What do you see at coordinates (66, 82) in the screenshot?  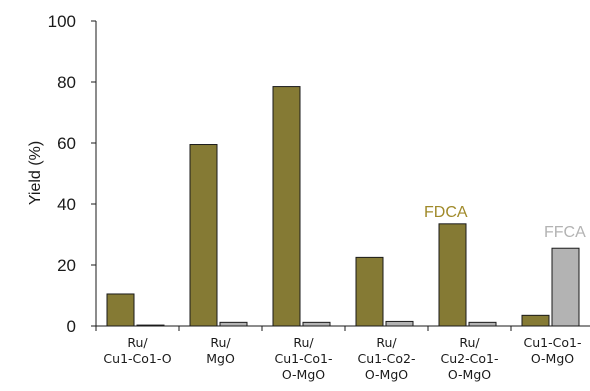 I see `y-tick-label: 80` at bounding box center [66, 82].